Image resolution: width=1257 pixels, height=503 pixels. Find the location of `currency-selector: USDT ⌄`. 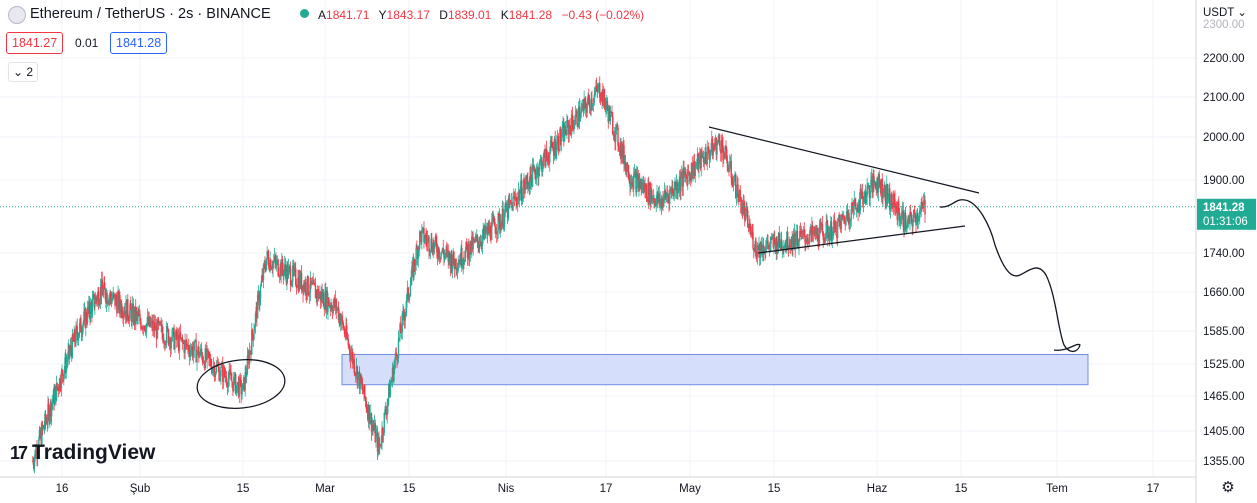

currency-selector: USDT ⌄ is located at coordinates (1225, 13).